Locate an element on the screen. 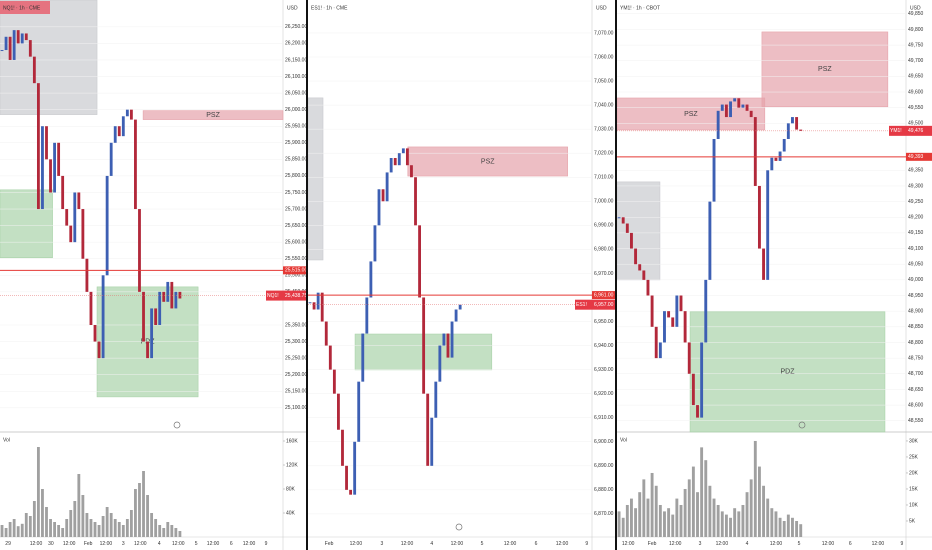 This screenshot has width=932, height=550. y-tick-label: 25,750.00 is located at coordinates (296, 193).